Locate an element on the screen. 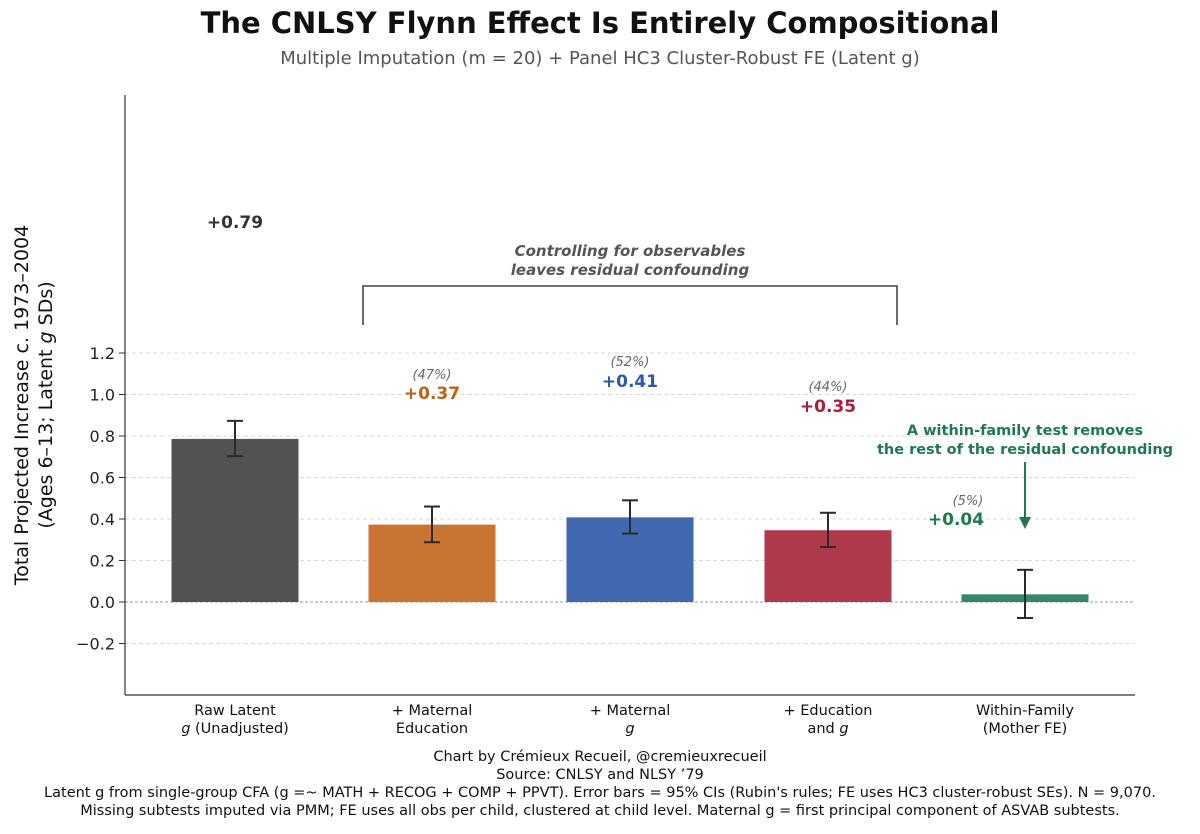  y-tick-label: 0.6 is located at coordinates (102, 478).